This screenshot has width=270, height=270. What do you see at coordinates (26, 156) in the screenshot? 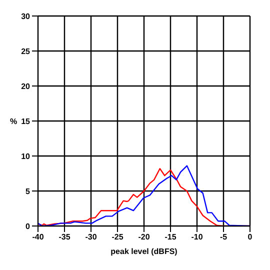
I see `y-tick-label: 10` at bounding box center [26, 156].